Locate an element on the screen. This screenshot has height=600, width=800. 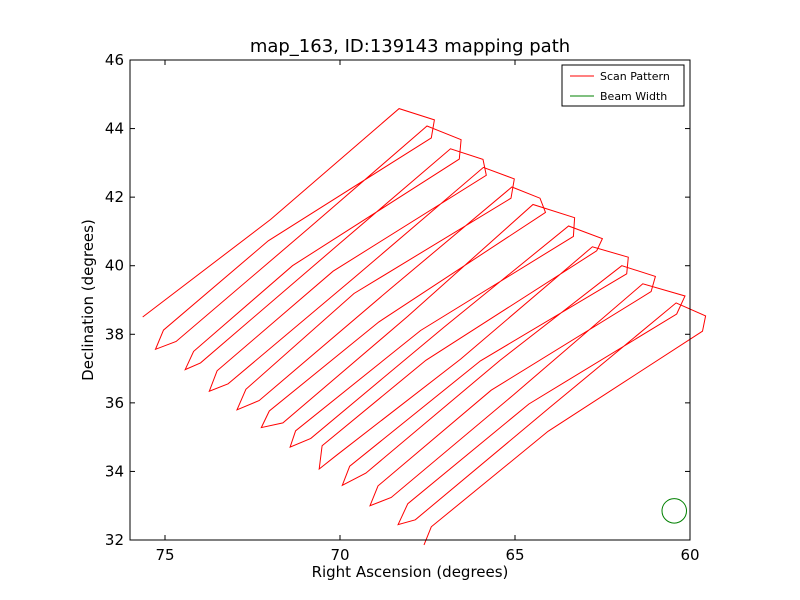
x-axis-label: Right Ascension (degrees) is located at coordinates (410, 572).